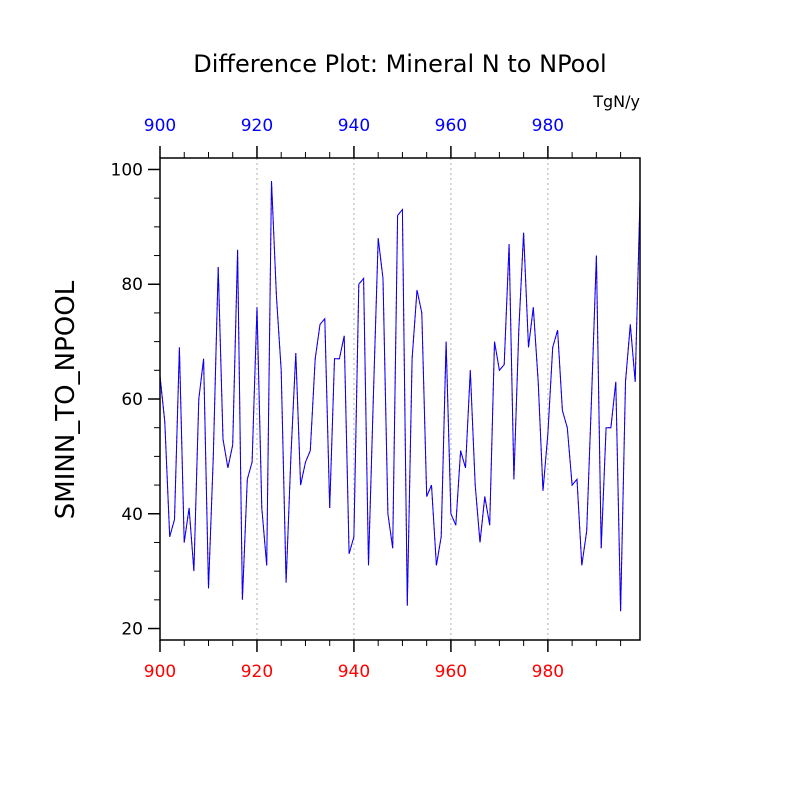 Image resolution: width=800 pixels, height=800 pixels. What do you see at coordinates (616, 101) in the screenshot?
I see `units-label: TgN/y` at bounding box center [616, 101].